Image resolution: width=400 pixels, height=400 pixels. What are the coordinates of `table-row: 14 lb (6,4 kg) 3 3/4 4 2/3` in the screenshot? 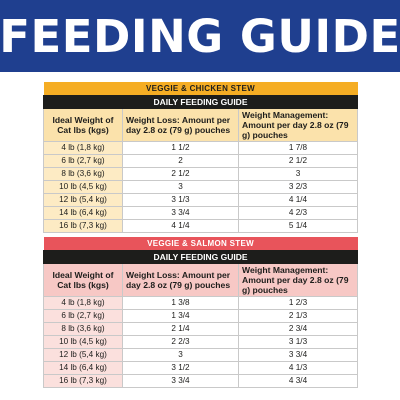 It's located at (200, 212).